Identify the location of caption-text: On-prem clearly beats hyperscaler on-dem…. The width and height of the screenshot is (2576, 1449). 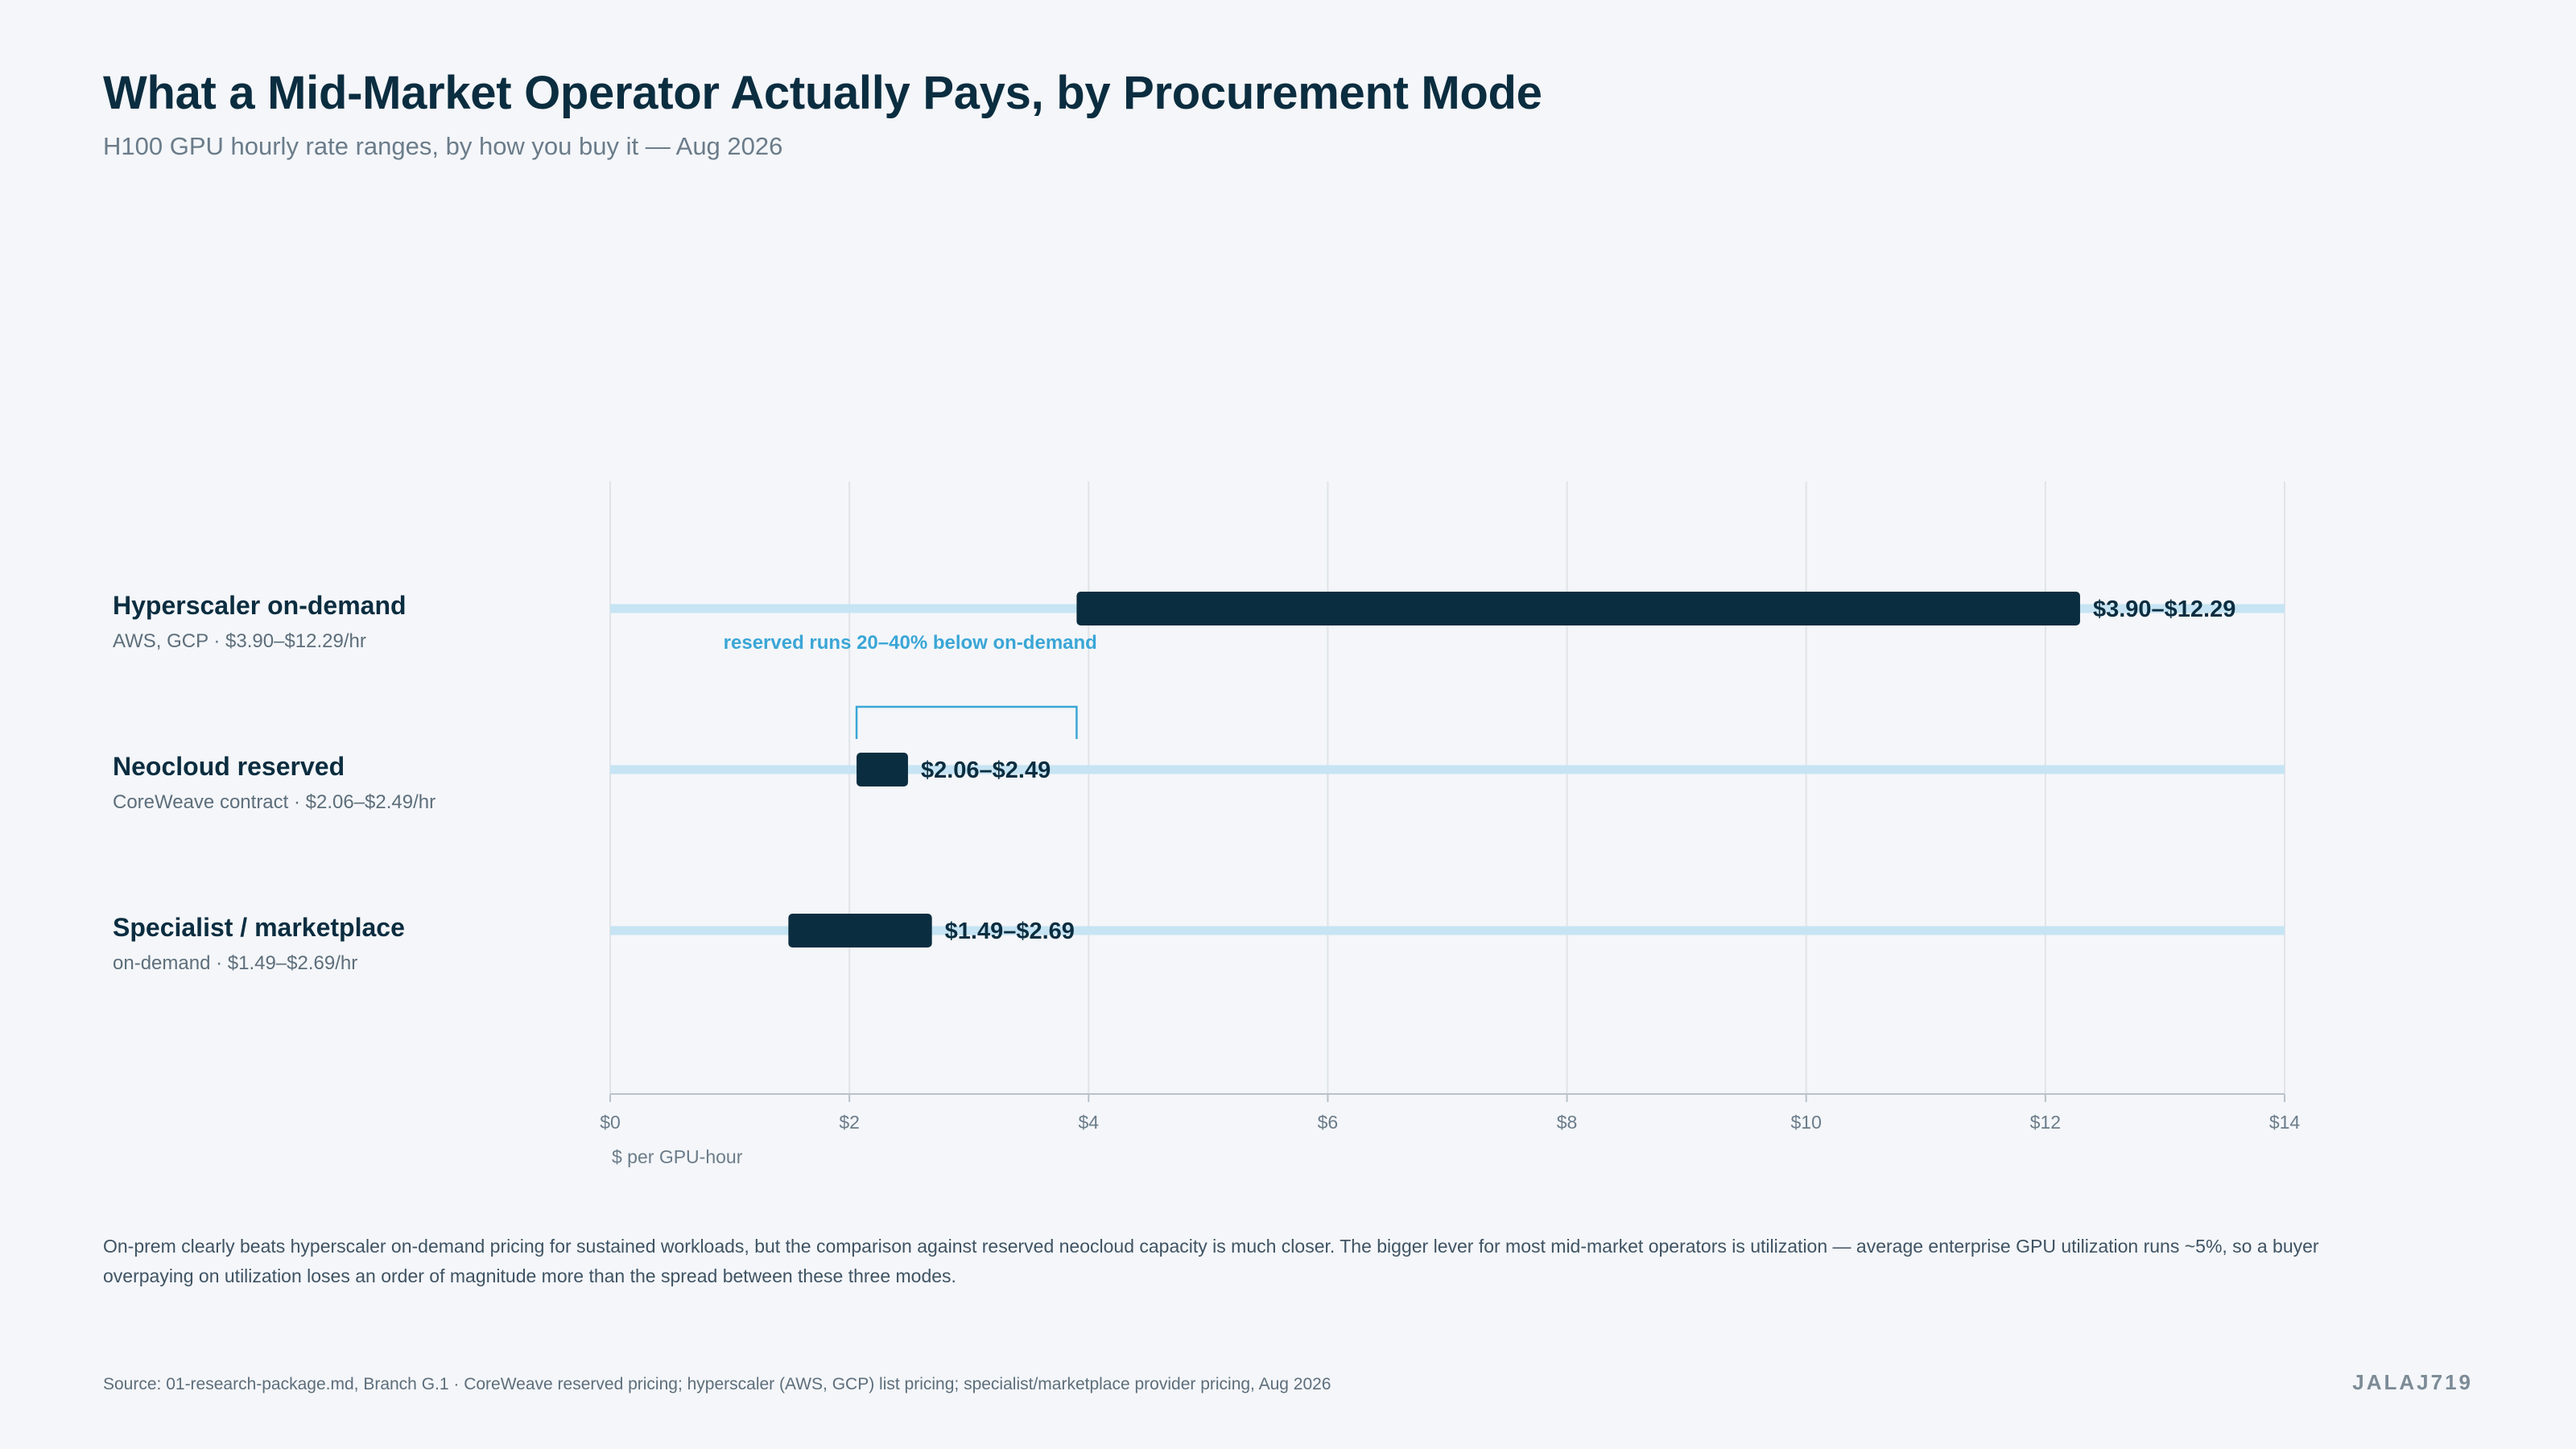
(1211, 1261).